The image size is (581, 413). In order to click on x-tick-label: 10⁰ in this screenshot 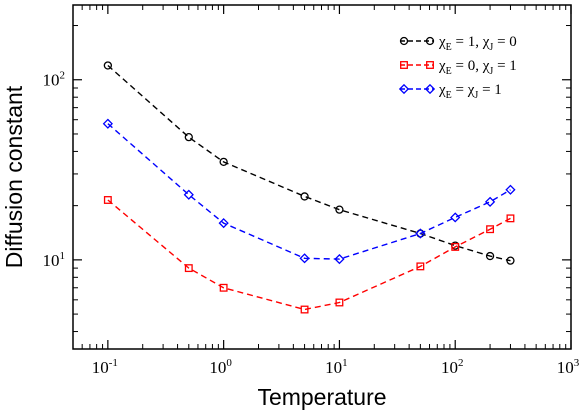, I will do `click(220, 367)`.